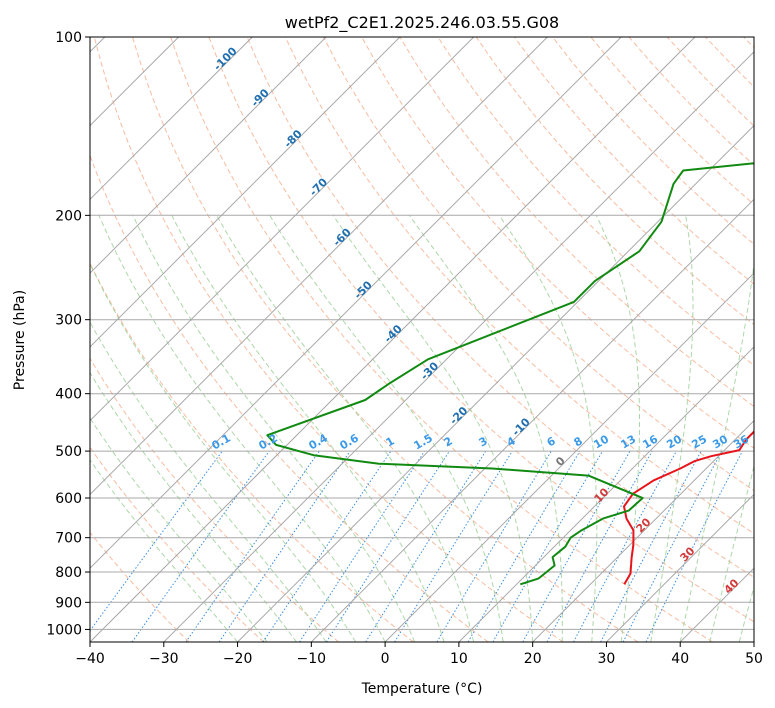  Describe the element at coordinates (754, 659) in the screenshot. I see `x-tick-label: 50` at that location.